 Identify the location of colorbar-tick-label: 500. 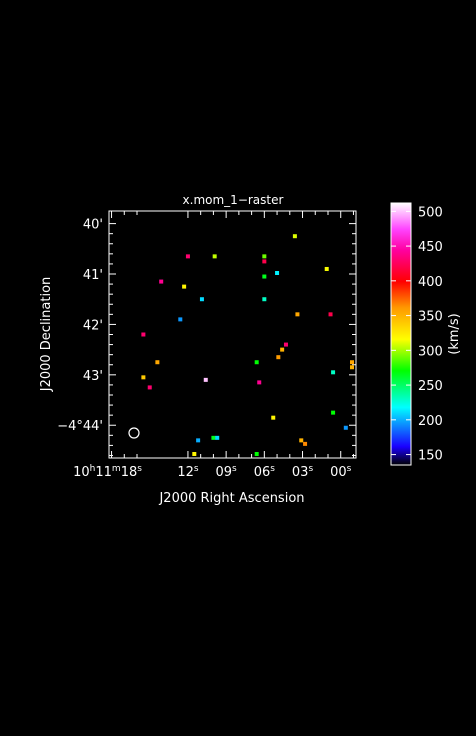
(430, 212).